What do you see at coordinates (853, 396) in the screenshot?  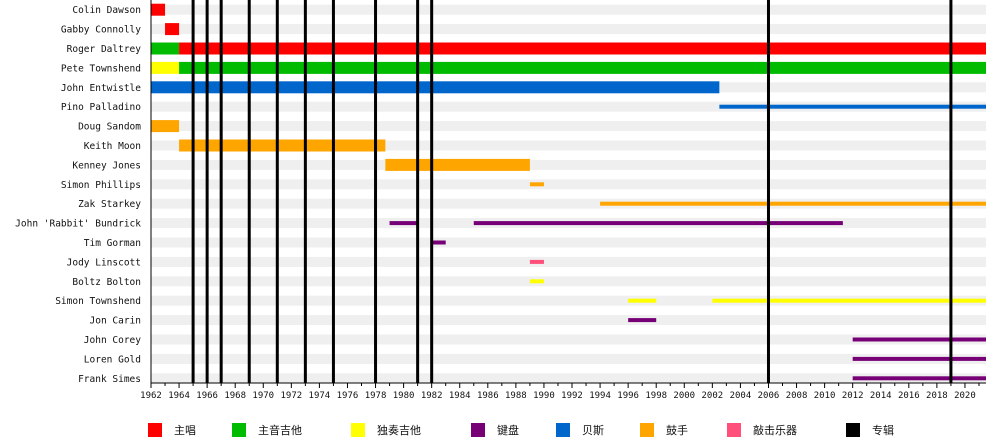 I see `x-tick-label: 2012` at bounding box center [853, 396].